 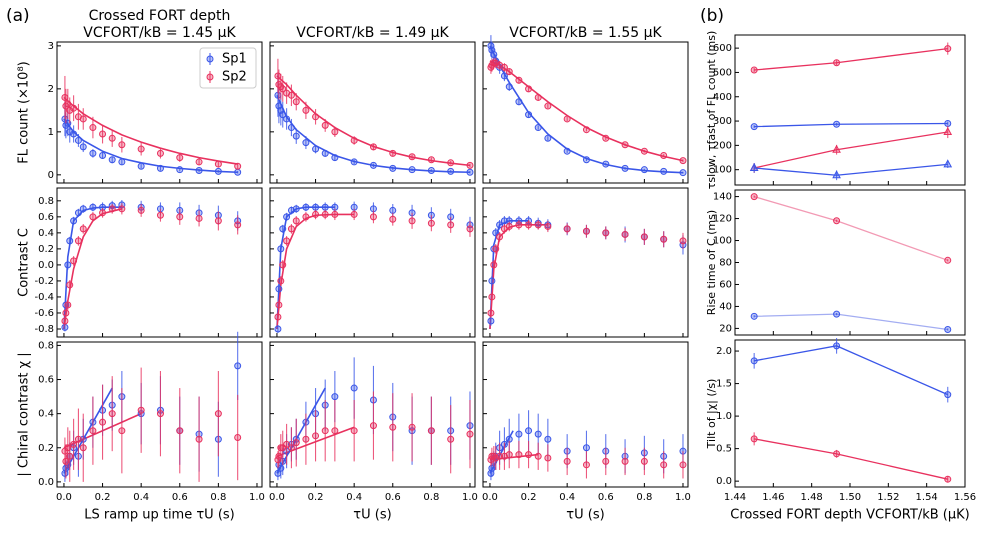 I want to click on y-tick-label: 40, so click(x=725, y=306).